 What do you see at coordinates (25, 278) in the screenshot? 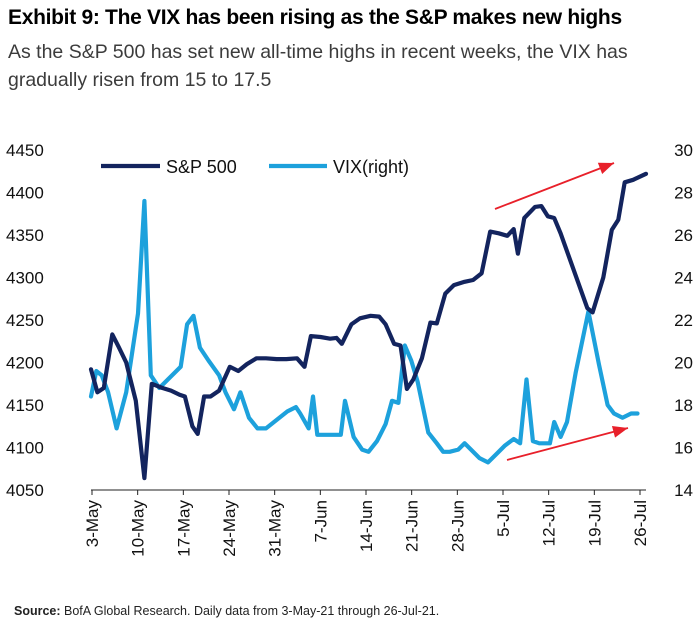
I see `left-tick-label: 4300` at bounding box center [25, 278].